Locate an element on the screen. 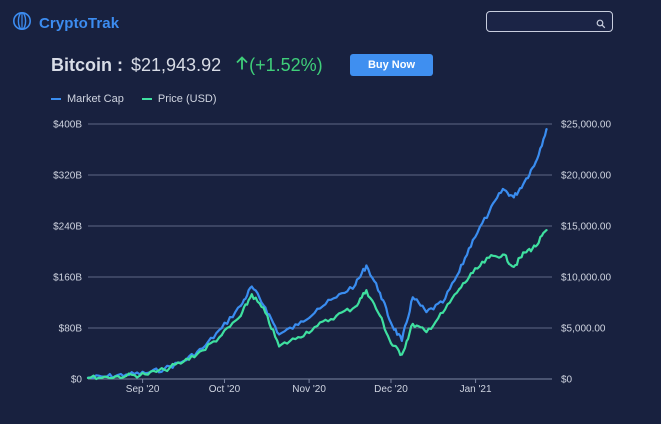 The width and height of the screenshot is (661, 424). y-right-tick-label: $0 is located at coordinates (567, 380).